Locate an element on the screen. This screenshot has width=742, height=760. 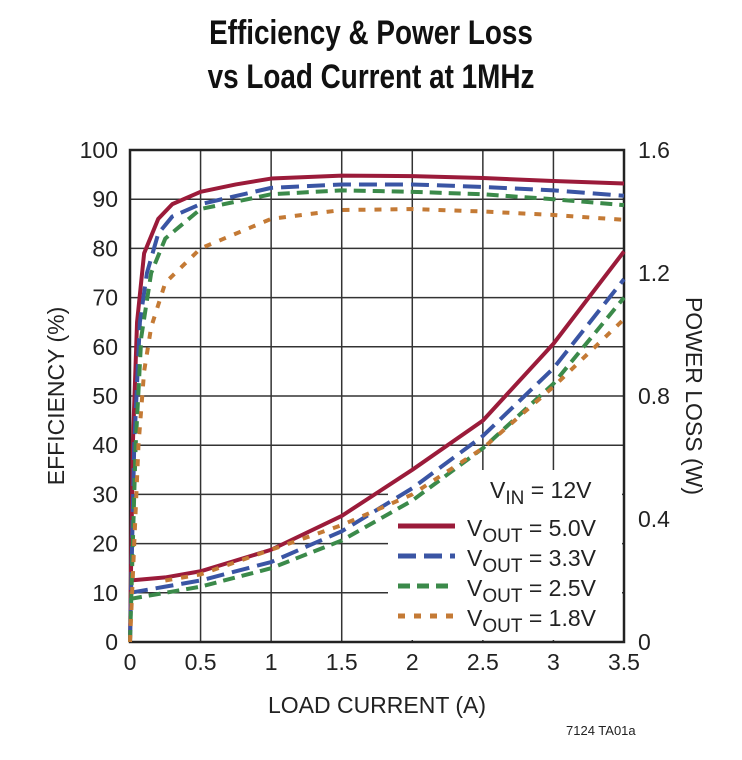
chart-title-line-1: Efficiency & Power Loss is located at coordinates (371, 33).